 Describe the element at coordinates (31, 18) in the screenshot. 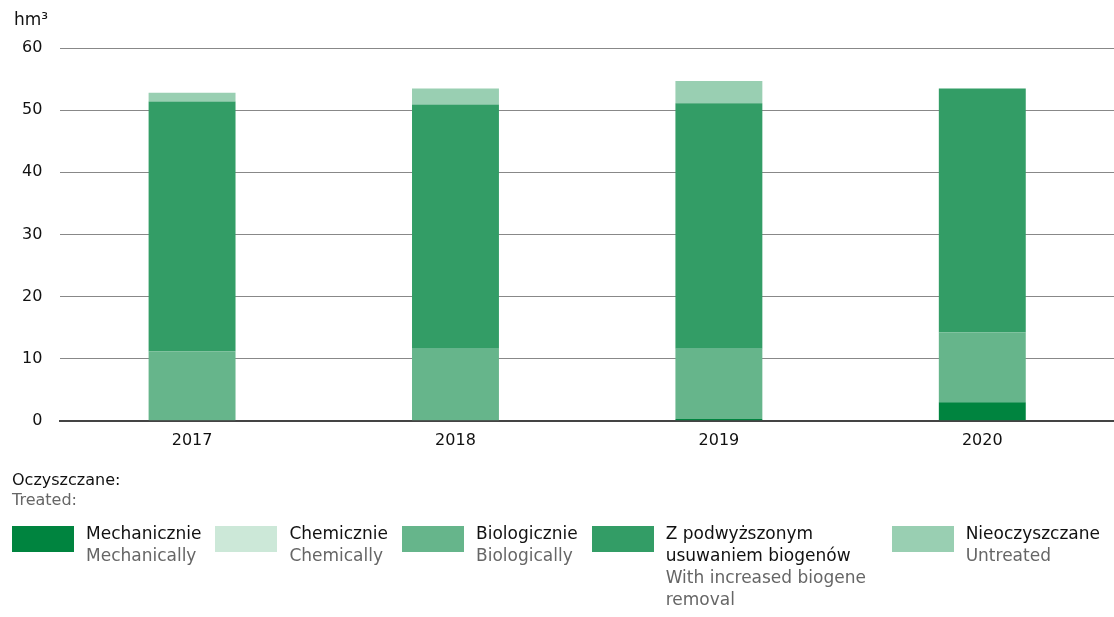

I see `y-axis-title: hm³` at that location.